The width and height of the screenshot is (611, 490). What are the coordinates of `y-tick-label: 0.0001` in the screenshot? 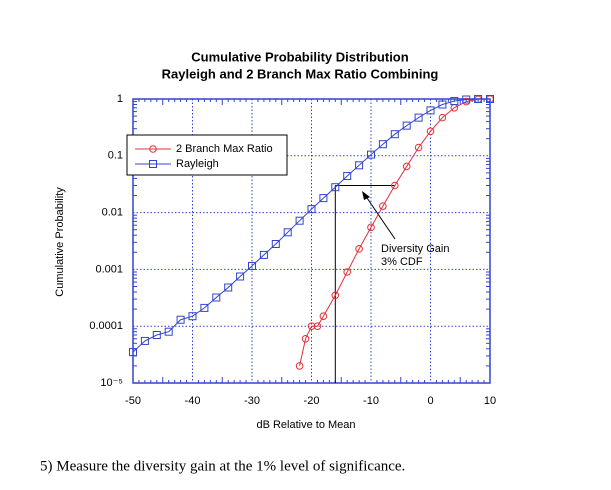 It's located at (106, 326).